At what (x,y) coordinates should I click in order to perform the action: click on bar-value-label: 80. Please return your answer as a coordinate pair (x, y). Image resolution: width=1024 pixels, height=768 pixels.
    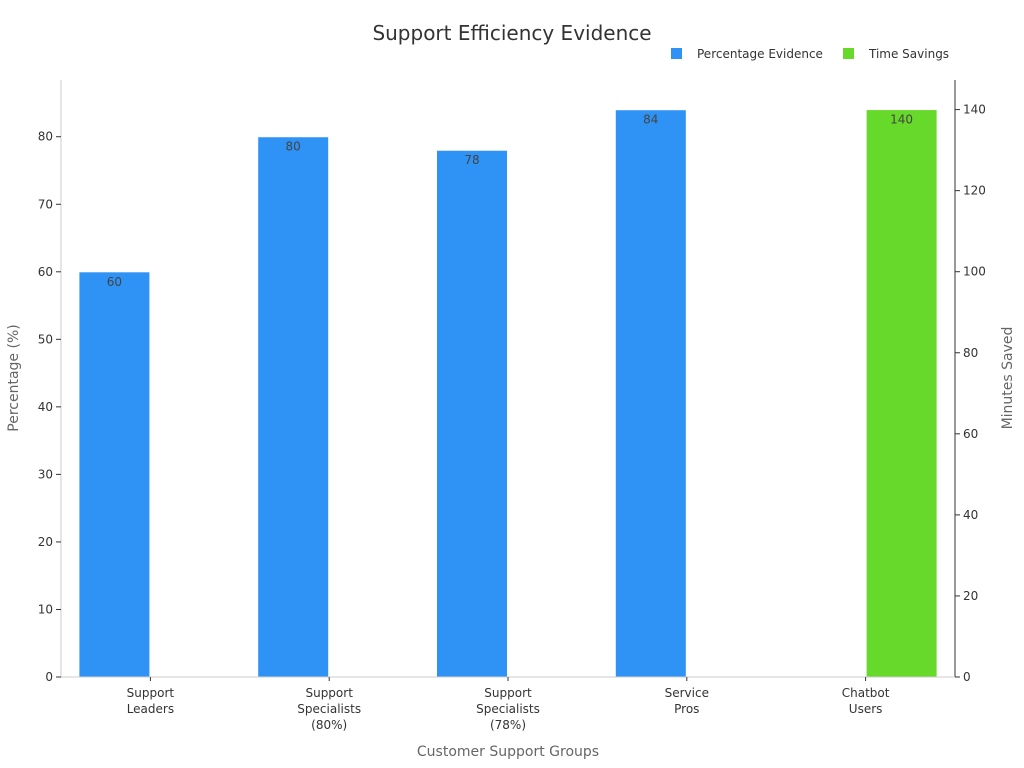
    Looking at the image, I should click on (293, 147).